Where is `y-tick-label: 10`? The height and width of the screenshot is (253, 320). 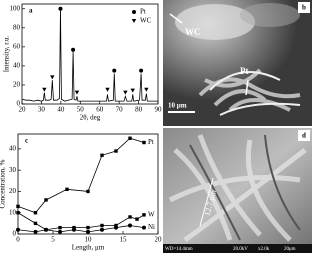 y-tick-label: 10 is located at coordinates (13, 212).